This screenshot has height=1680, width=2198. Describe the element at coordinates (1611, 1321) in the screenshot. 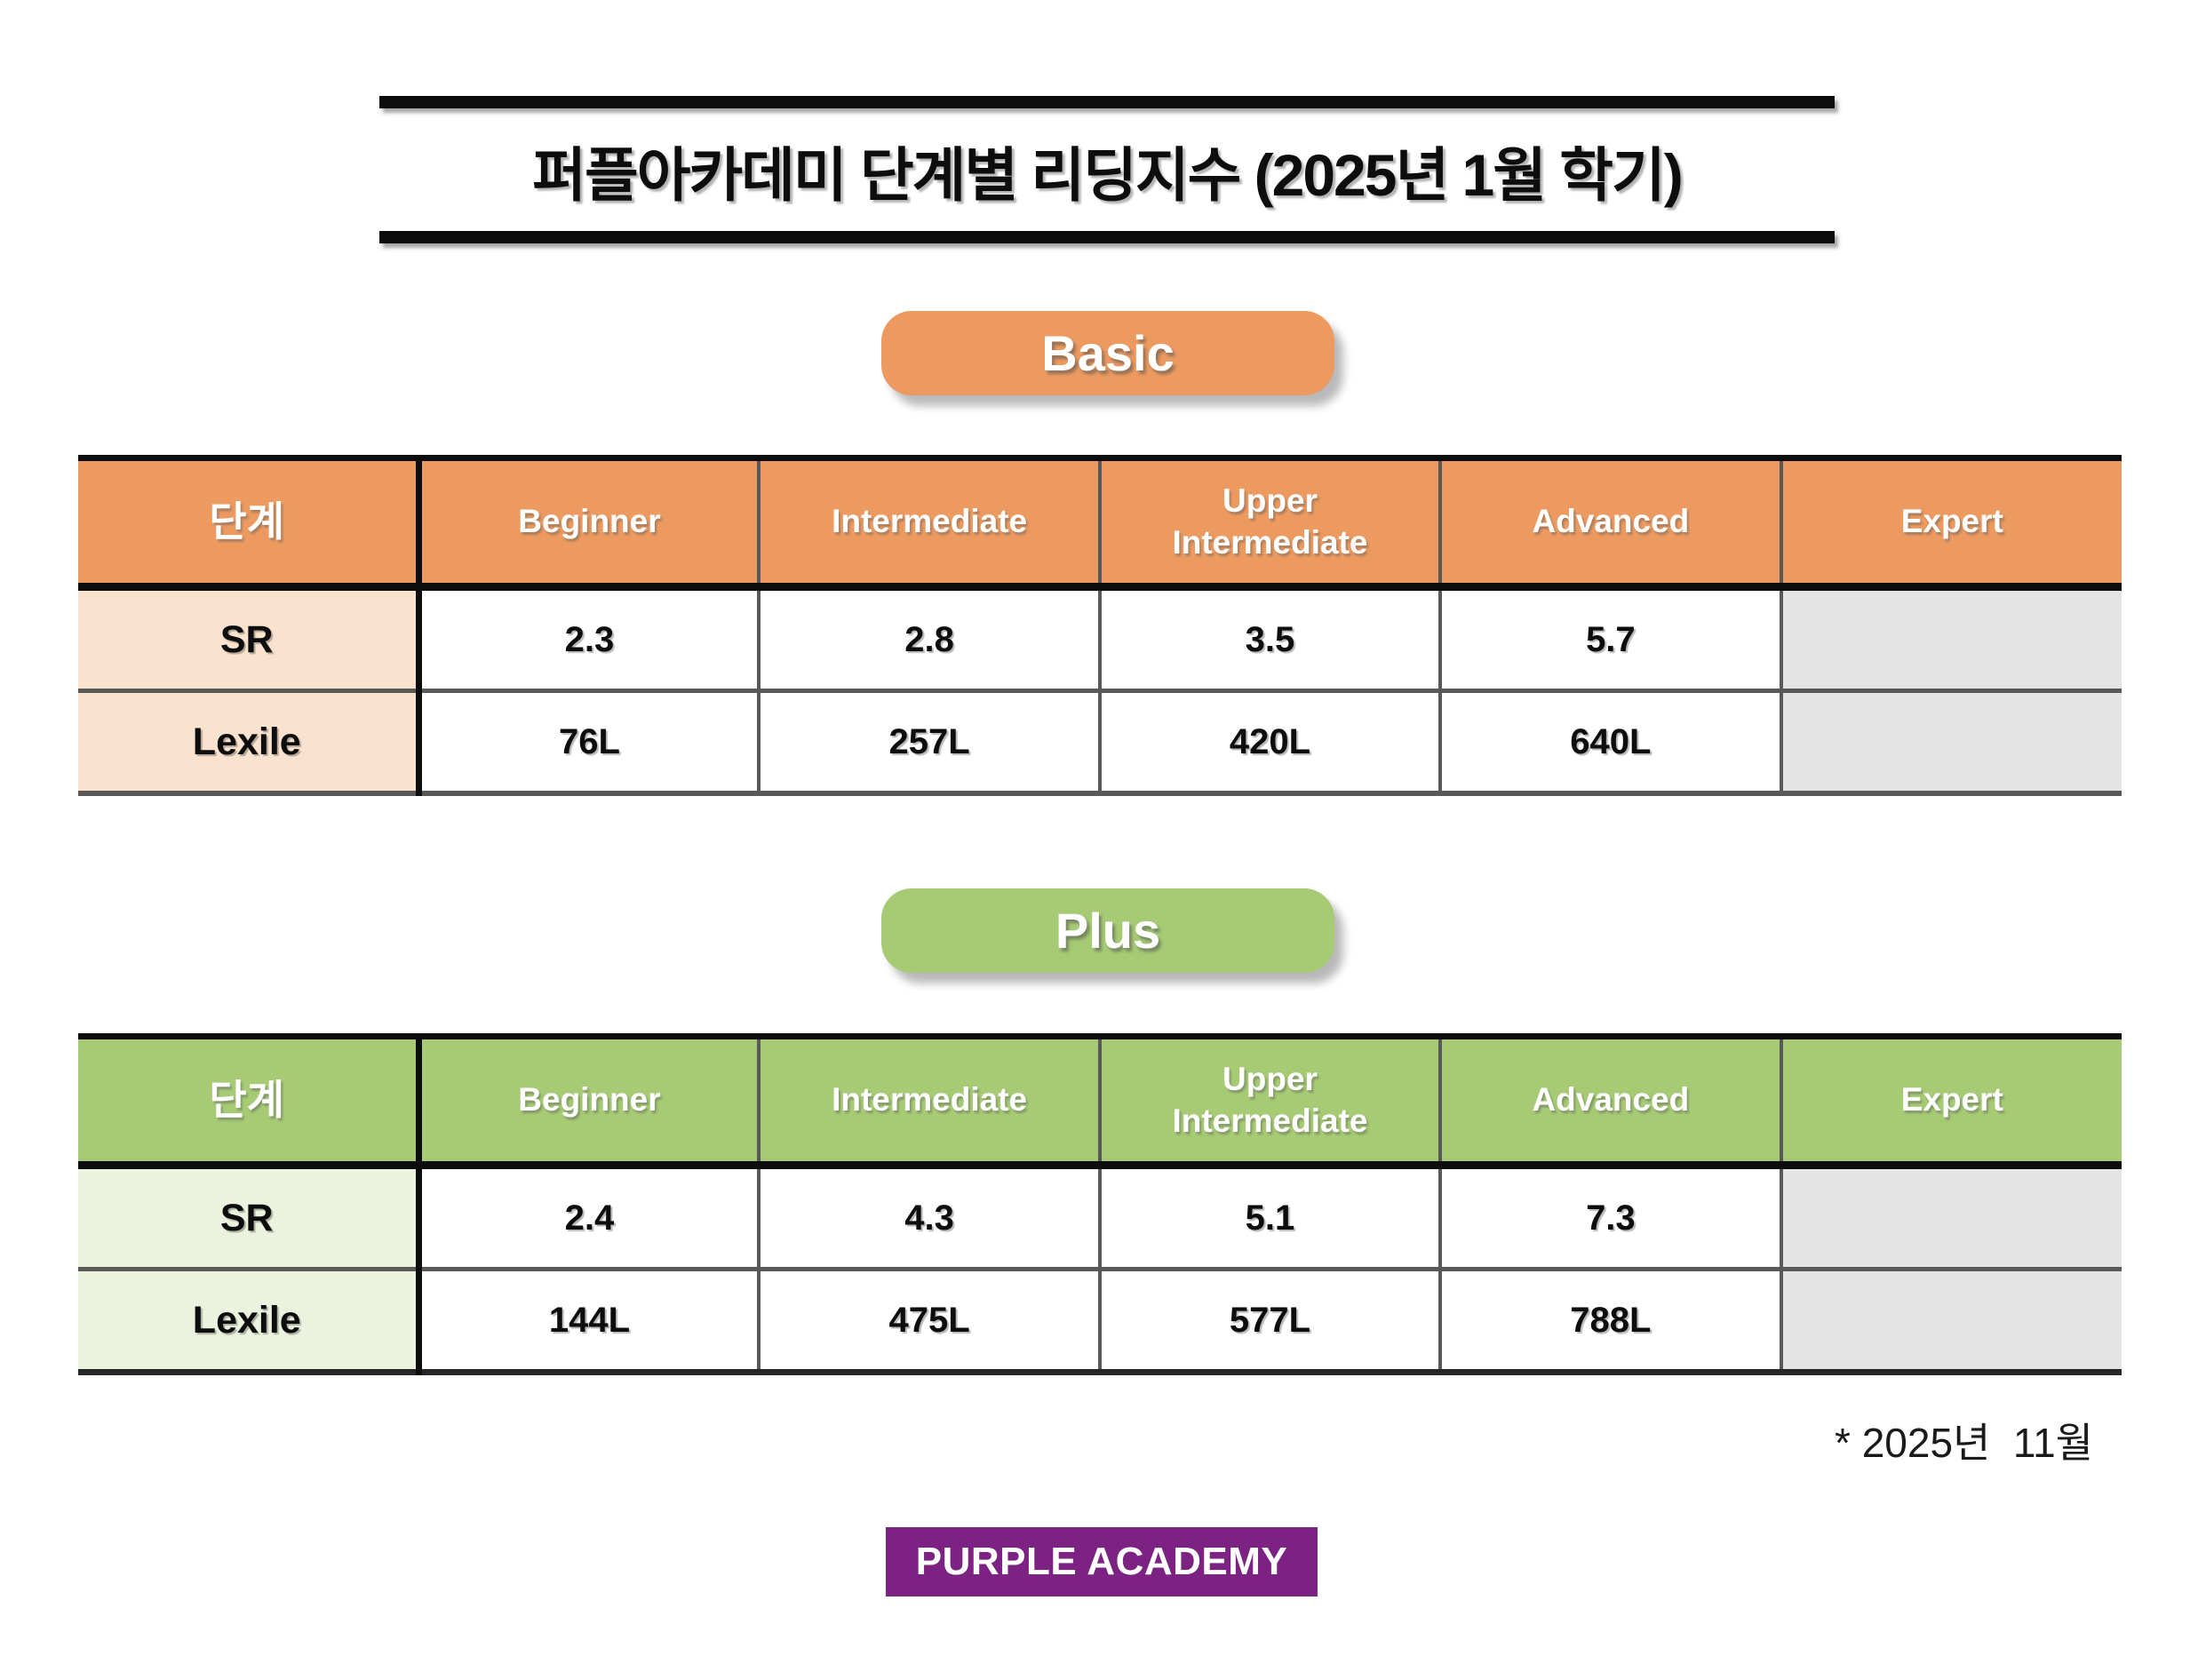

I see `plus-lexile-advanced-value: 788L` at that location.